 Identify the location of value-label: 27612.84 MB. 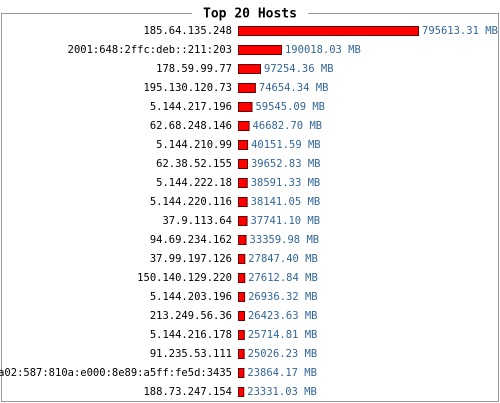
(283, 278).